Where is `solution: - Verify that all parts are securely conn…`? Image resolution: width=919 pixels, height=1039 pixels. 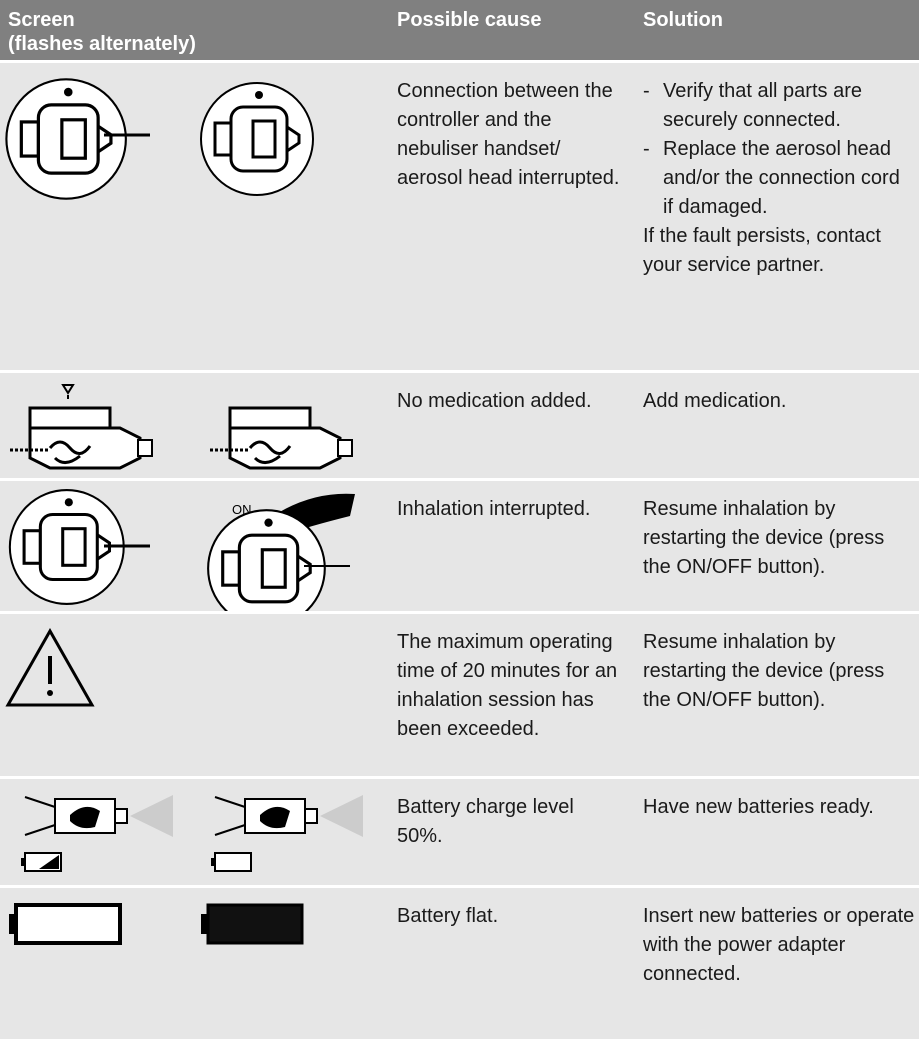 solution: - Verify that all parts are securely conn… is located at coordinates (779, 178).